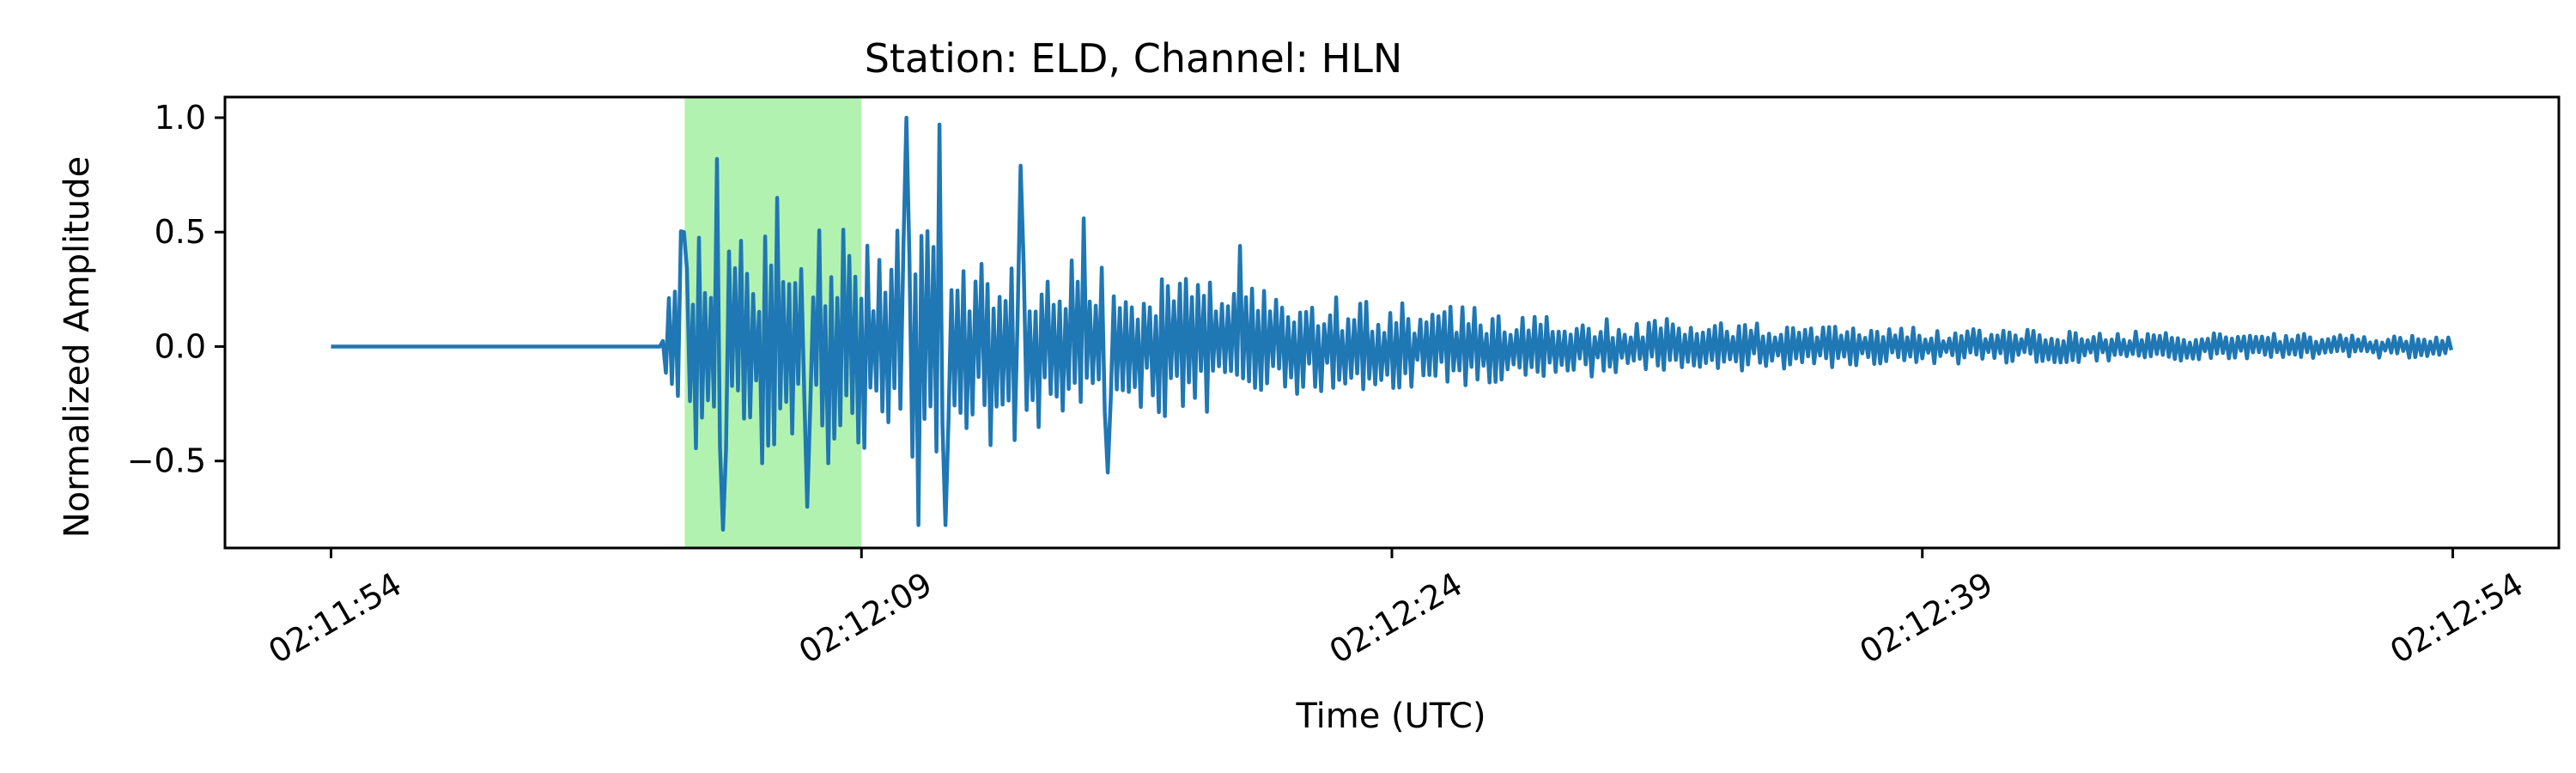 This screenshot has height=773, width=2576. Describe the element at coordinates (1134, 58) in the screenshot. I see `chart-title: Station: ELD, Channel: HLN` at that location.